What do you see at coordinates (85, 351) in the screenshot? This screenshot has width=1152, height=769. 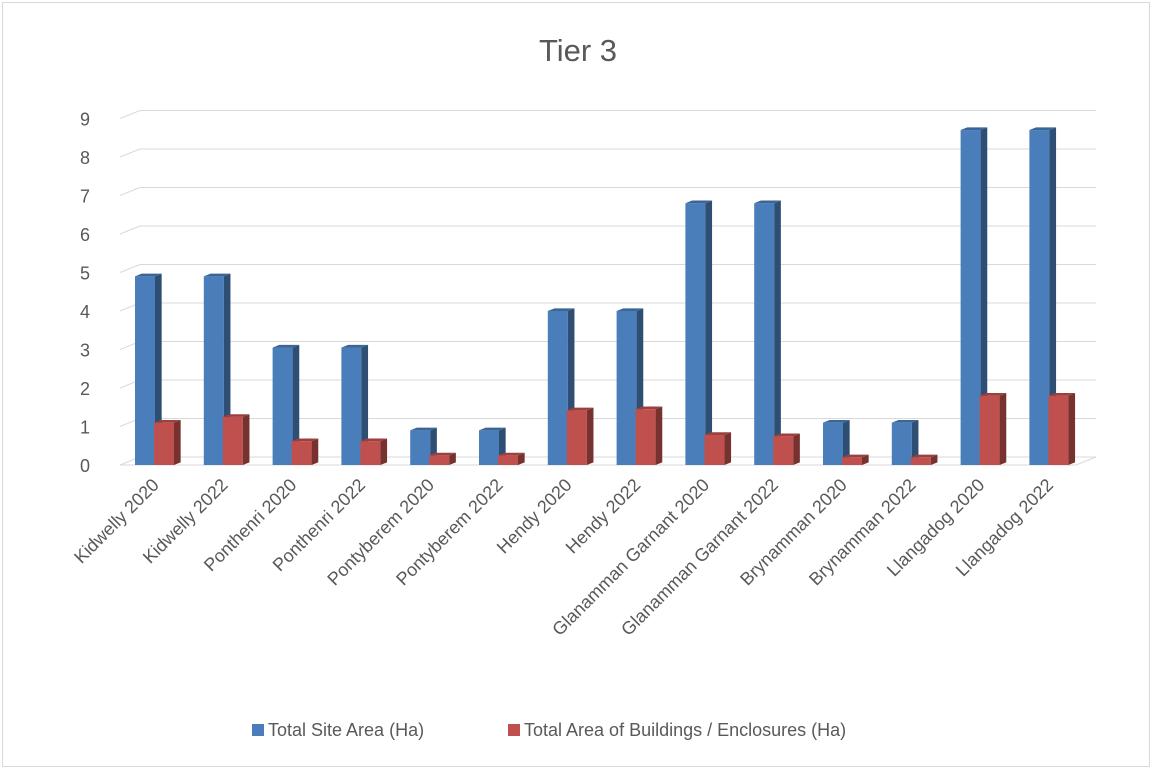 I see `y-tick-label: 3` at bounding box center [85, 351].